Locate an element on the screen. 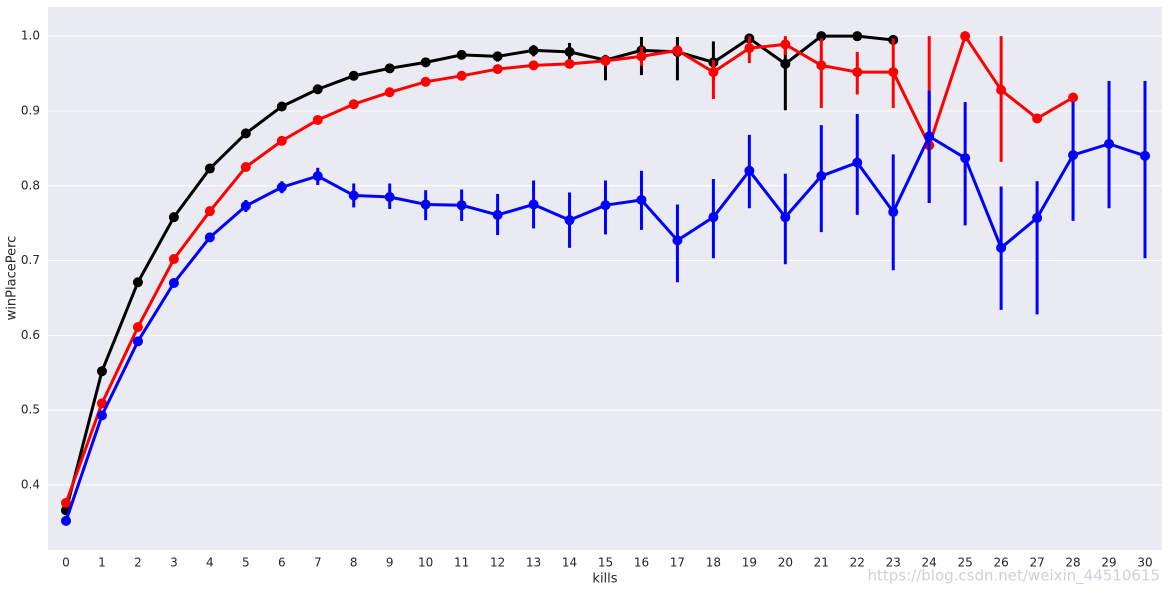  y-tick-label: 0.5 is located at coordinates (30, 410).